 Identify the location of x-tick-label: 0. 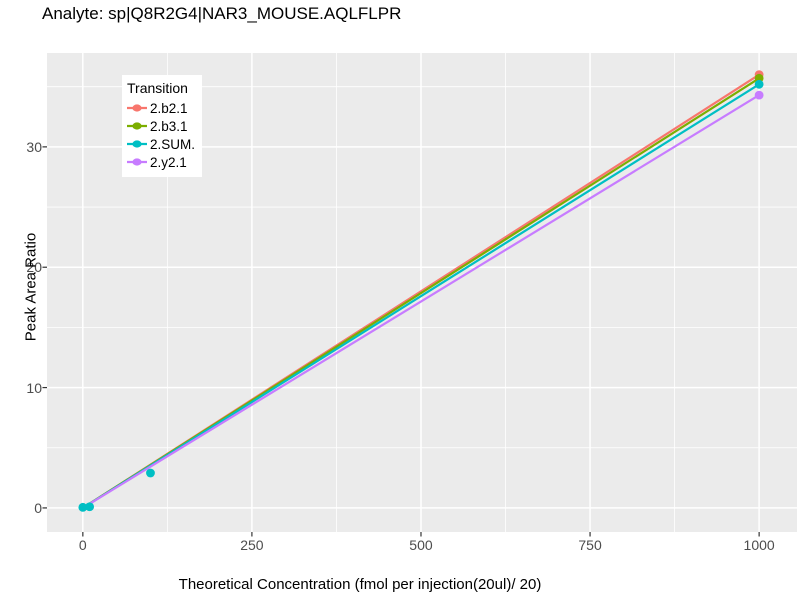
(82, 545).